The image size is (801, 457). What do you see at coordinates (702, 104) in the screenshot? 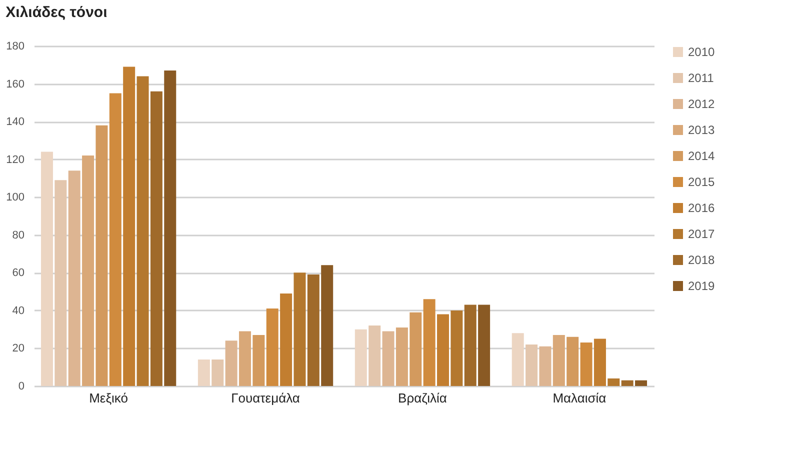
I see `legend-label: 2012` at bounding box center [702, 104].